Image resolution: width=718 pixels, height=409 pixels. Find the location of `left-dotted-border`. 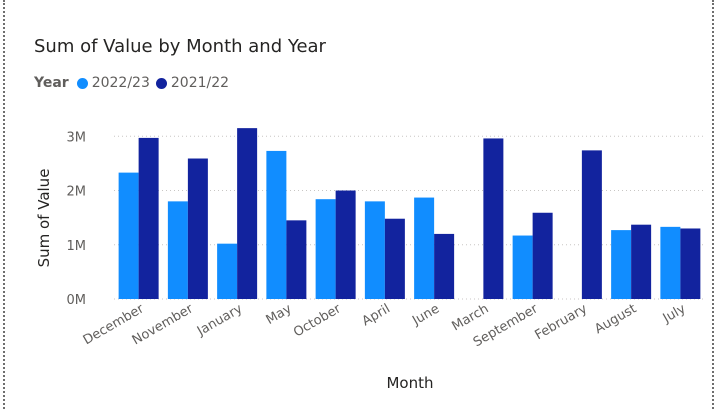

left-dotted-border is located at coordinates (4, 204).